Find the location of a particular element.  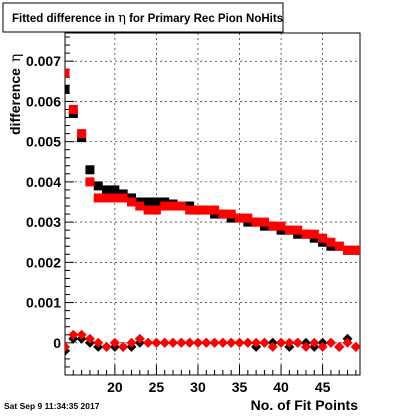

x-tick-label-20: 20 is located at coordinates (115, 387).